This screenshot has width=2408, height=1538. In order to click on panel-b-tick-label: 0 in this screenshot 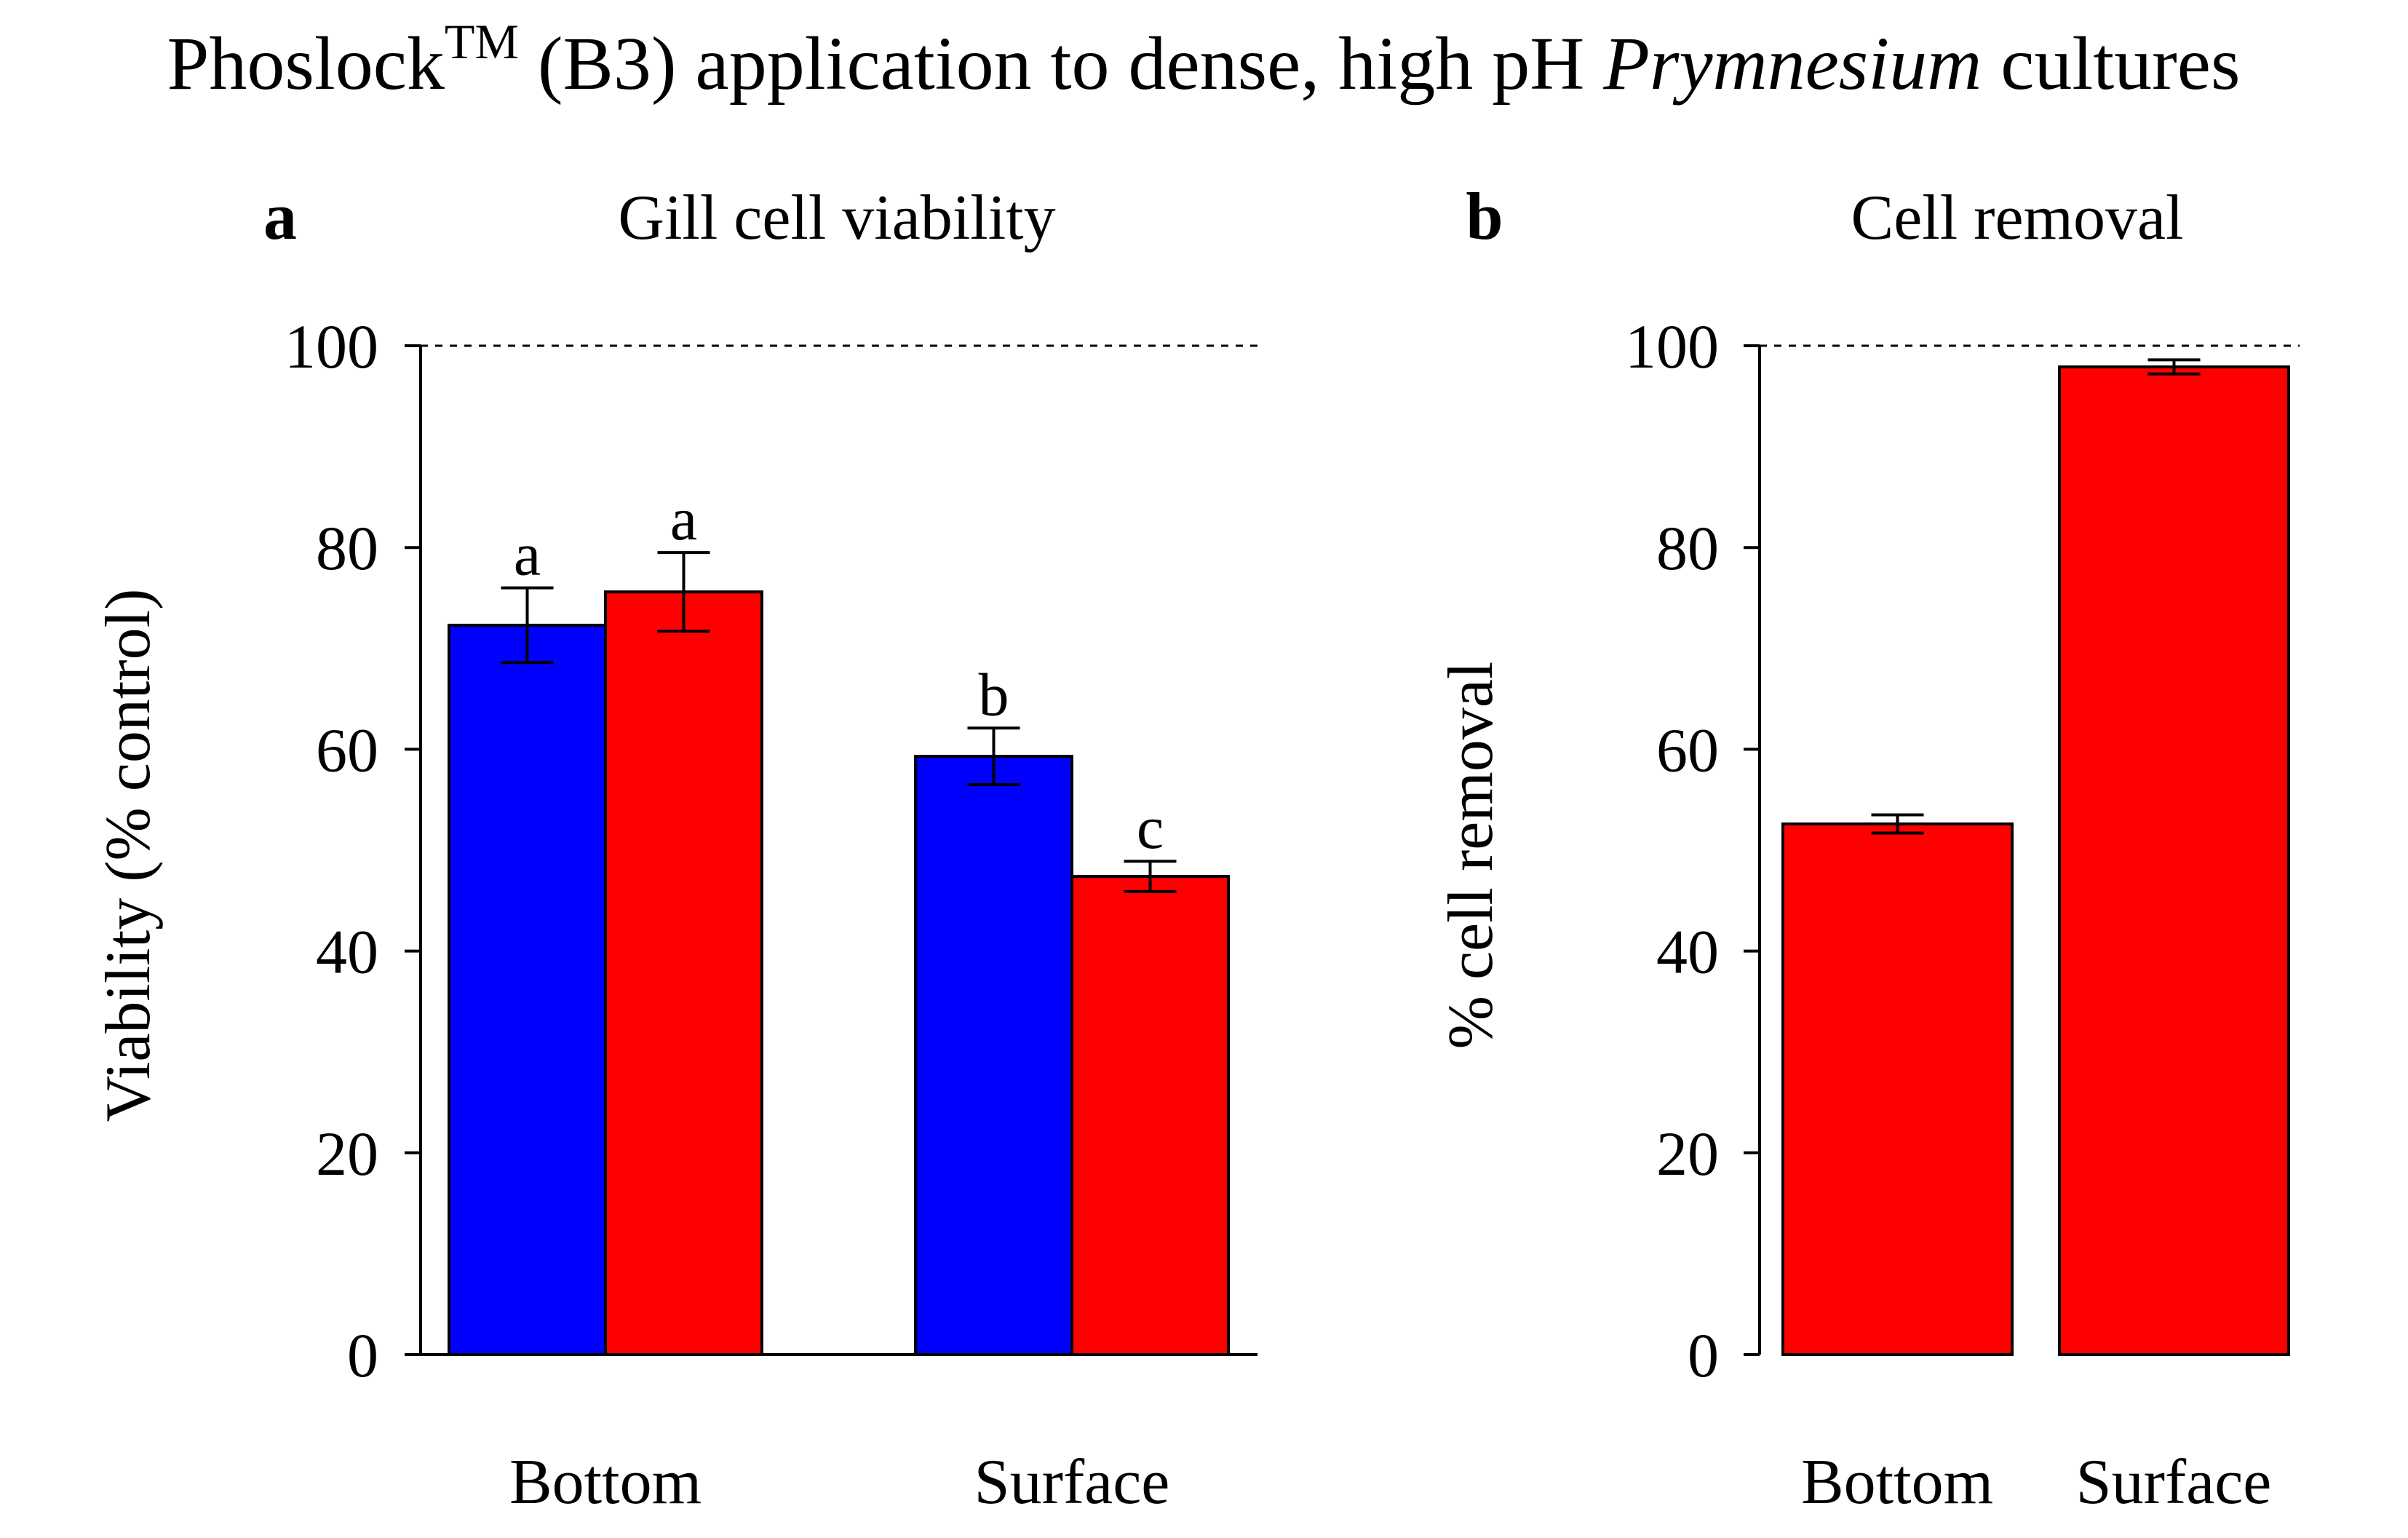, I will do `click(1703, 1355)`.